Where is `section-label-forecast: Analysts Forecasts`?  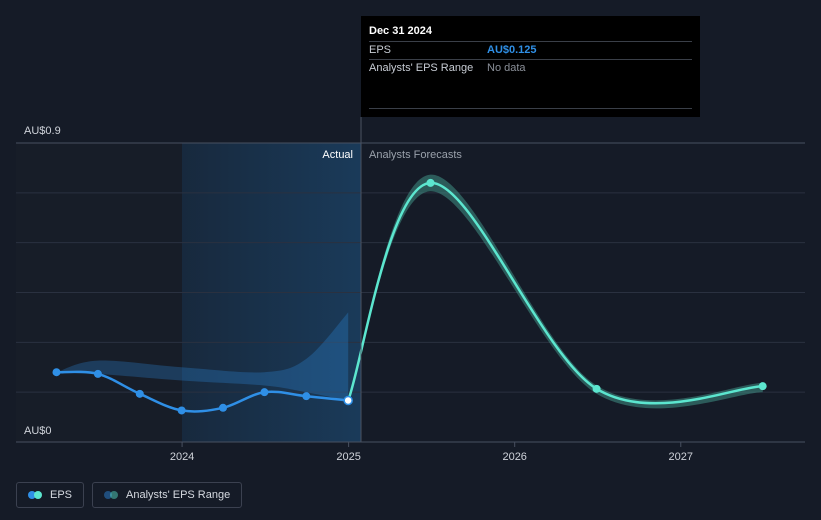 section-label-forecast: Analysts Forecasts is located at coordinates (415, 155).